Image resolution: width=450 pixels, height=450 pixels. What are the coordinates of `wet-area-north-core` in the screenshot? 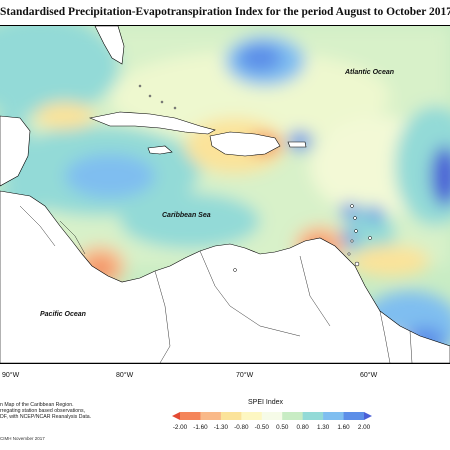 It's located at (260, 58).